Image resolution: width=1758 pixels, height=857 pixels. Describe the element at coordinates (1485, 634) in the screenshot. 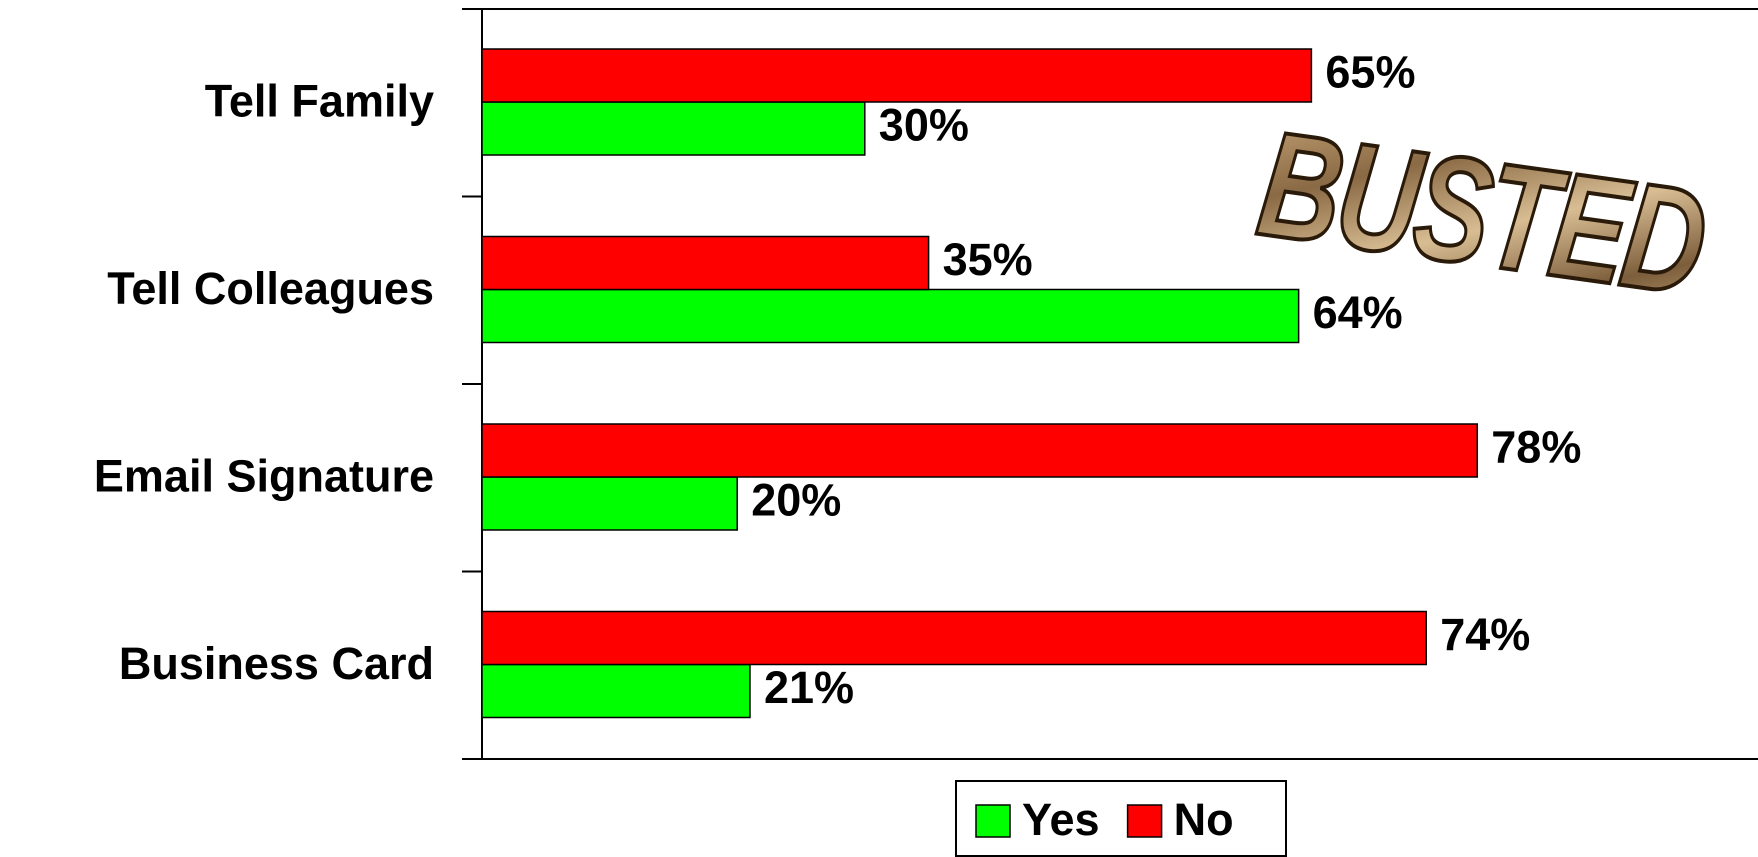

I see `value-label: 74%` at that location.